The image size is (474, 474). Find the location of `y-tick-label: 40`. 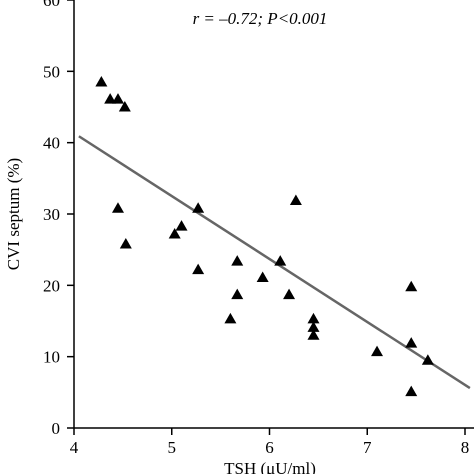

y-tick-label: 40 is located at coordinates (51, 143).